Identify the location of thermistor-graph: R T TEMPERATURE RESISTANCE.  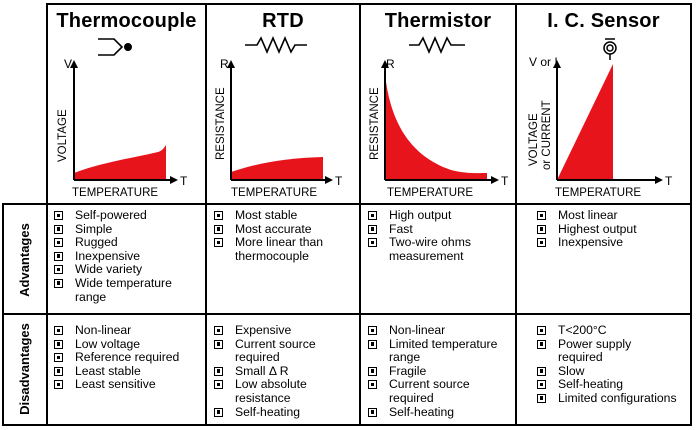
(439, 117).